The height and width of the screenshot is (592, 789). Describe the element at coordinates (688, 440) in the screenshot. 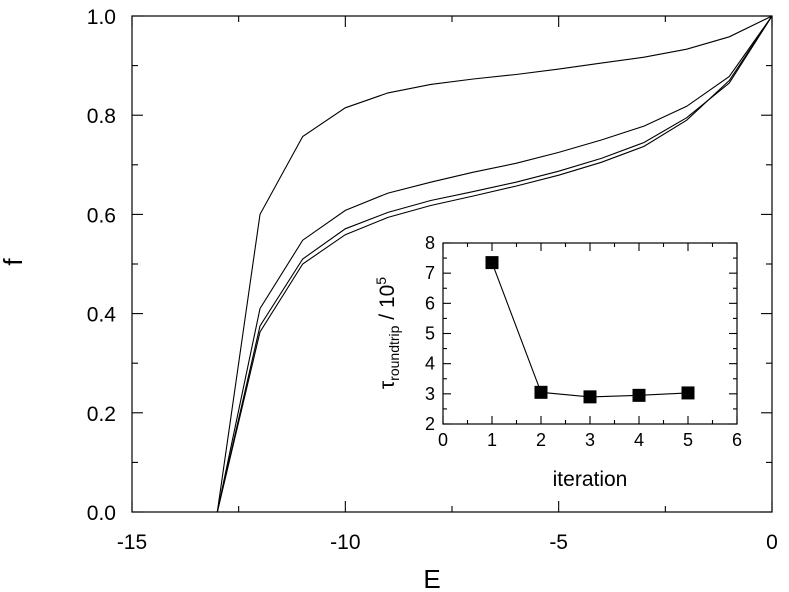

I see `x-tick-label: 5` at that location.